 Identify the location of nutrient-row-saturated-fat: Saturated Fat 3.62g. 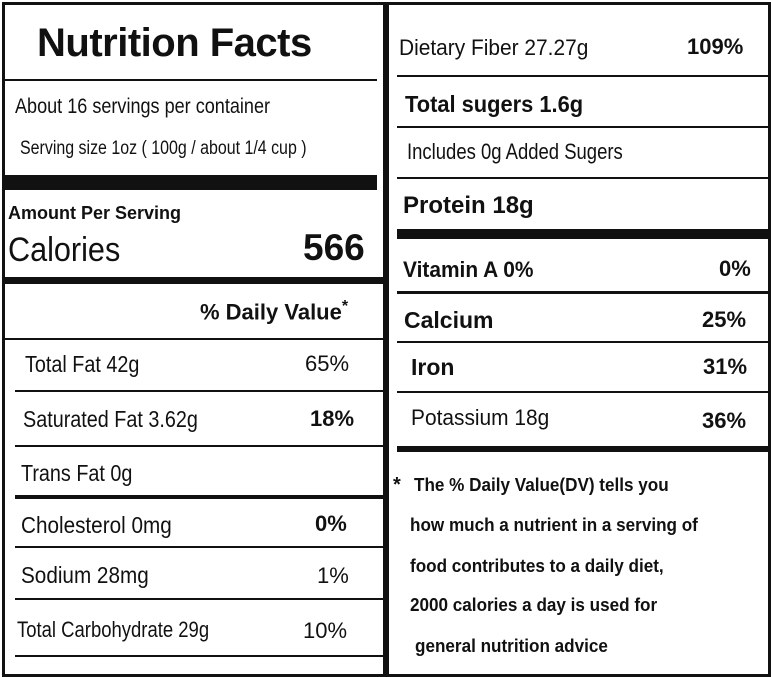
(110, 419).